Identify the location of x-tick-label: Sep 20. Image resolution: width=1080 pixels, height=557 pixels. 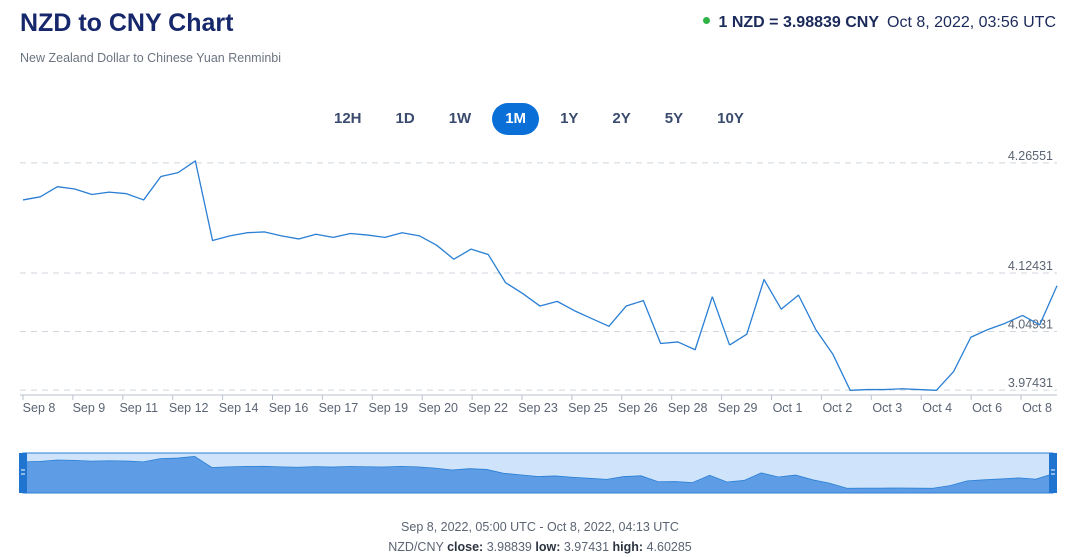
(438, 408).